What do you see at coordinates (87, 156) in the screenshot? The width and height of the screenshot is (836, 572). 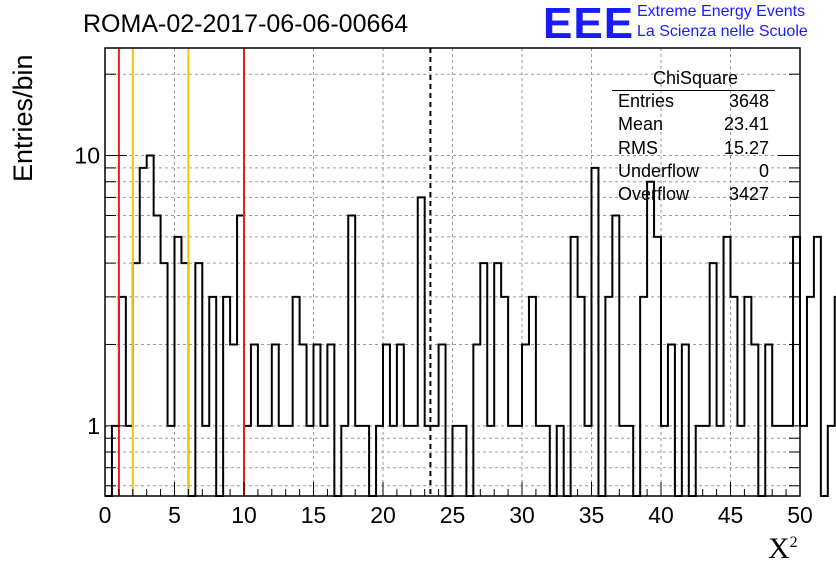 I see `y-tick-label: 10` at bounding box center [87, 156].